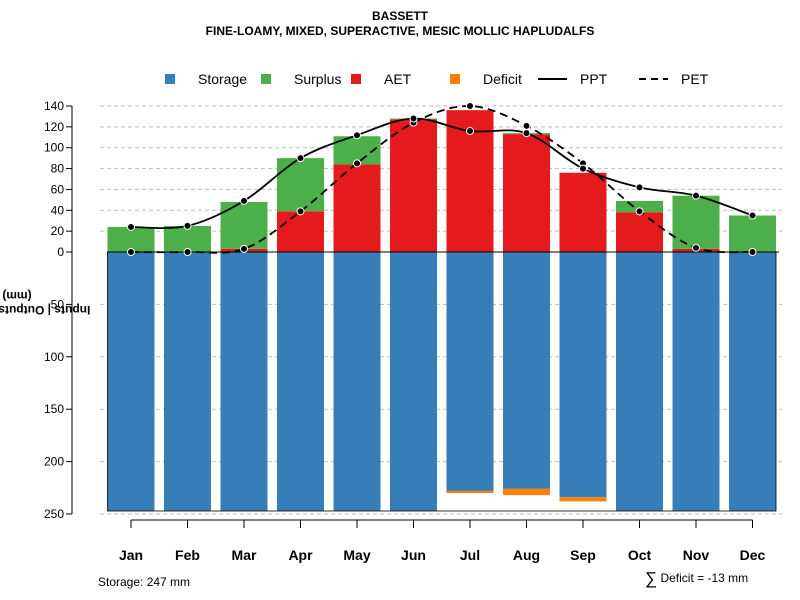 This screenshot has height=600, width=800. Describe the element at coordinates (526, 555) in the screenshot. I see `x-tick-label: Aug` at that location.